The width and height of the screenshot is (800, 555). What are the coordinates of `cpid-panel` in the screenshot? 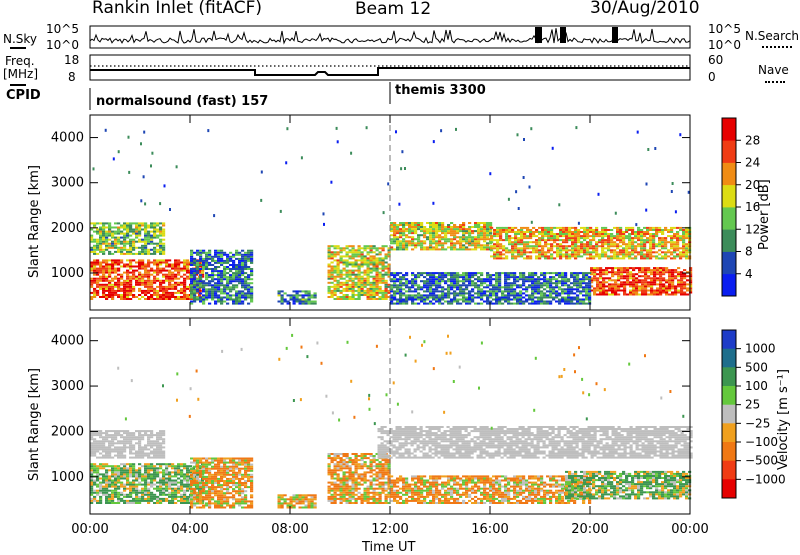 It's located at (240, 96).